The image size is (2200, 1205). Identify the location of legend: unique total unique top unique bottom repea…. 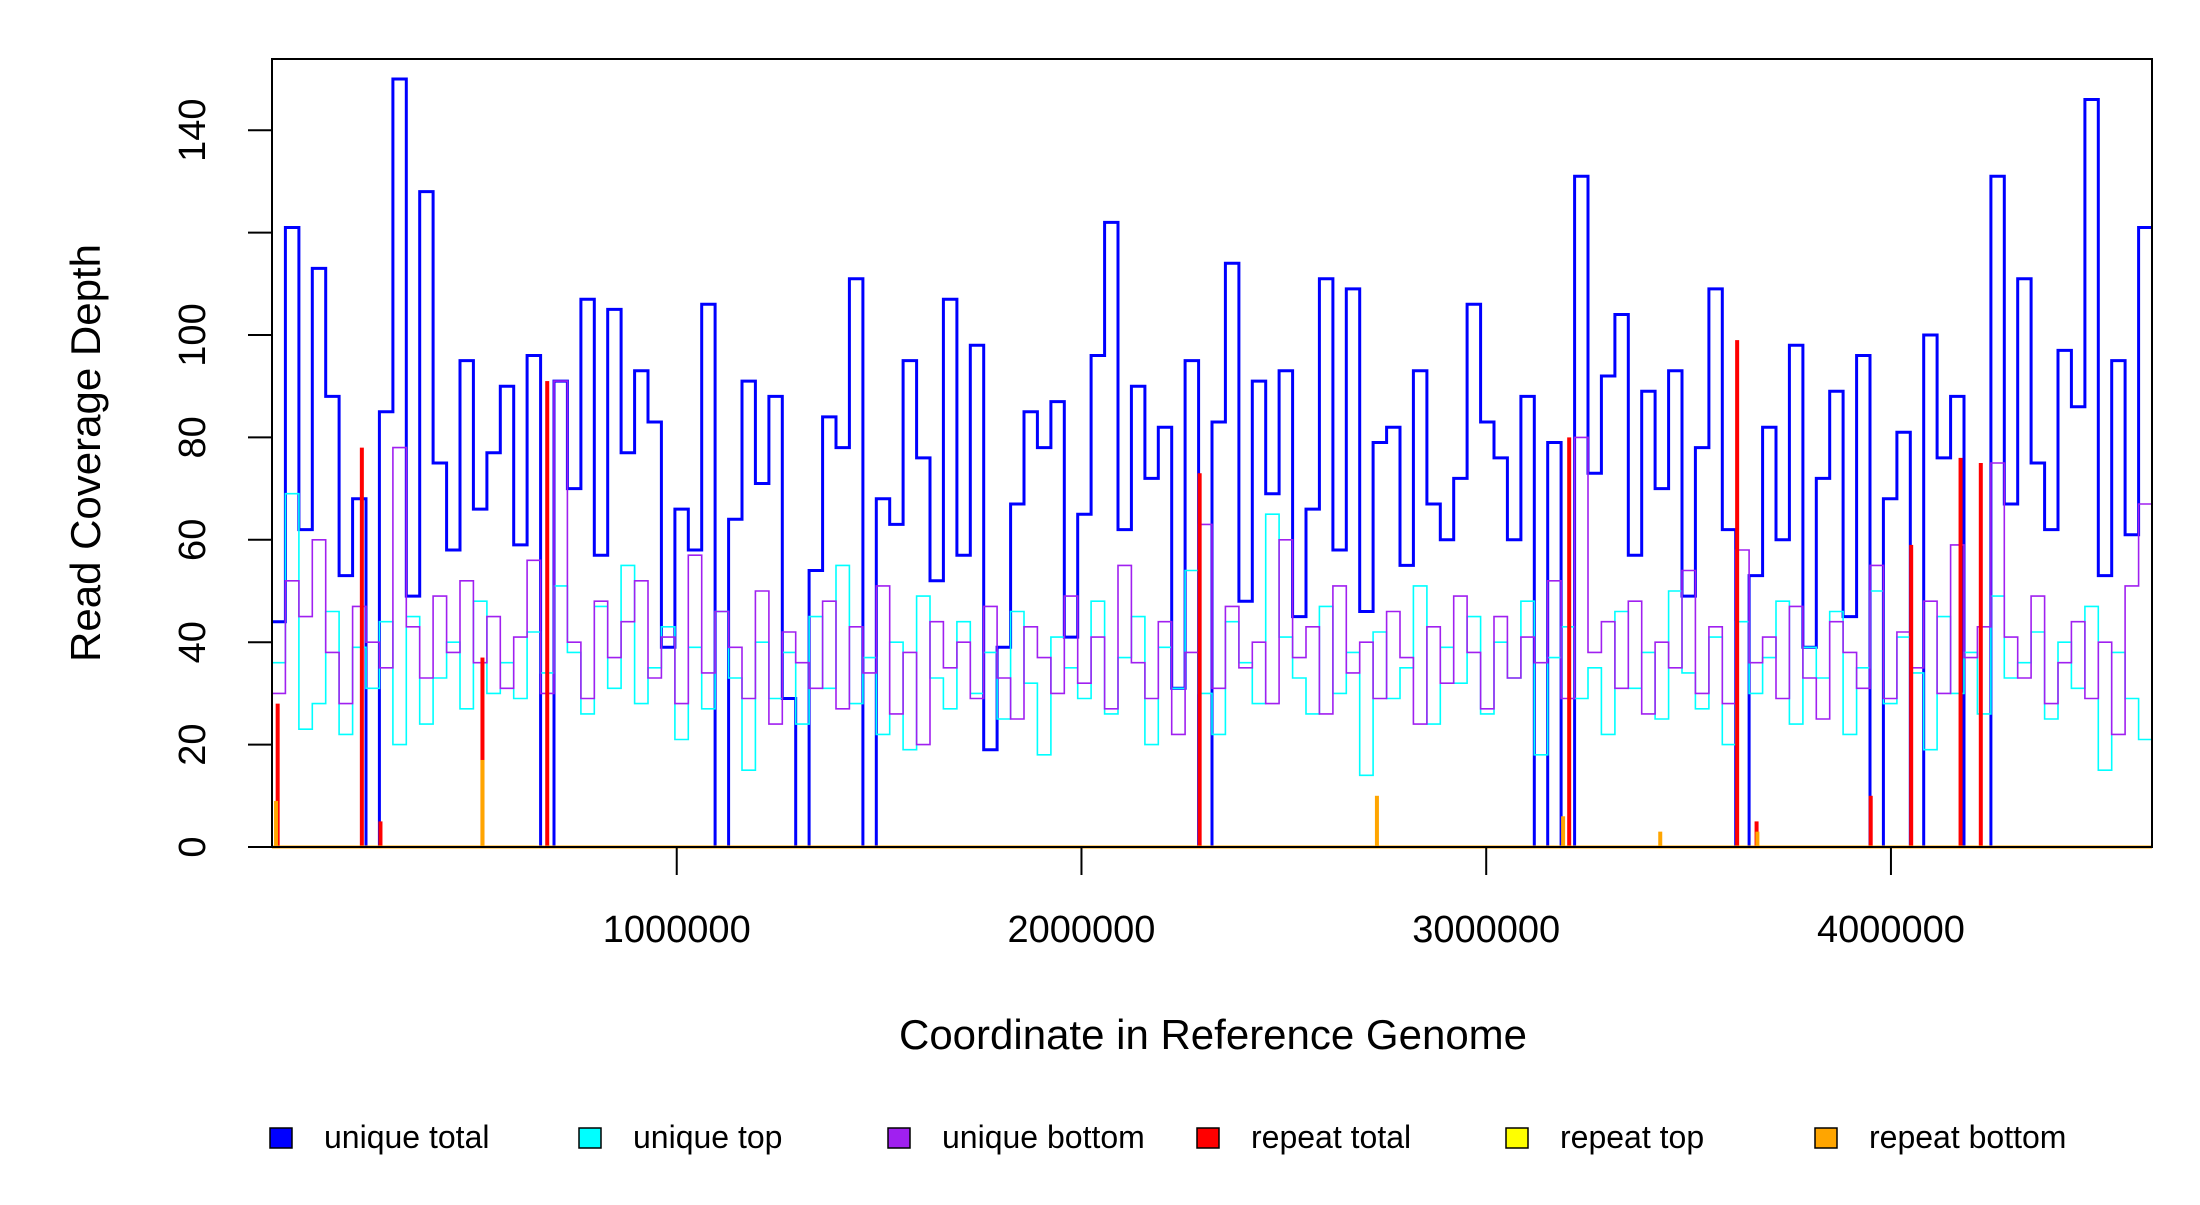
(1167, 1137).